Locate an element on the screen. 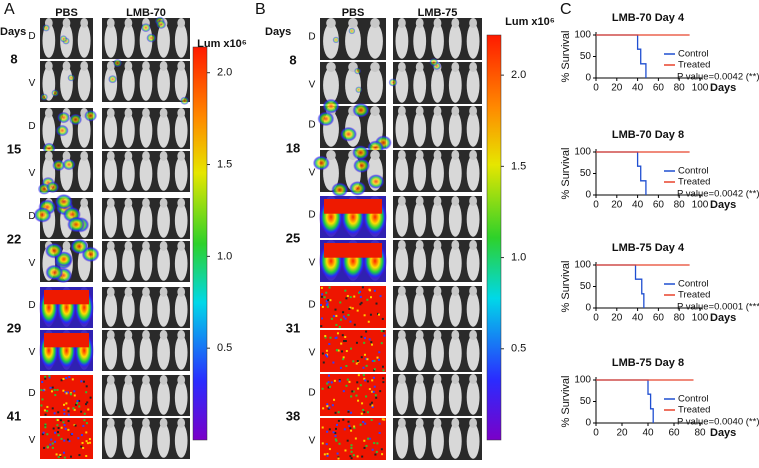 This screenshot has height=468, width=759. y-axis-label: % Survival is located at coordinates (566, 402).